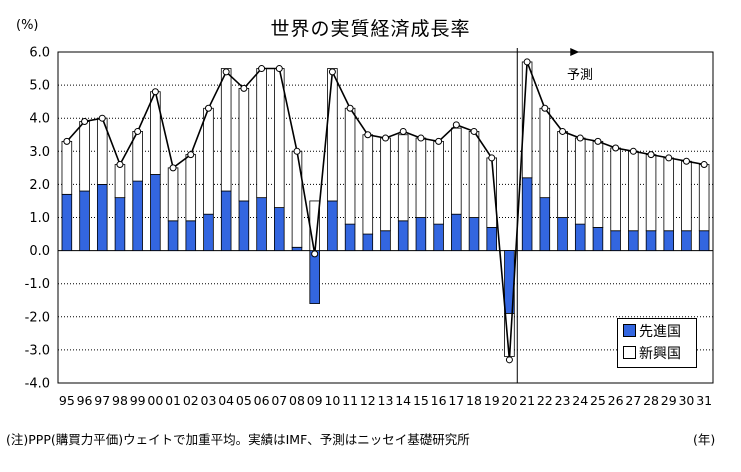 The height and width of the screenshot is (472, 741). Describe the element at coordinates (580, 400) in the screenshot. I see `x-tick-label: 24` at that location.